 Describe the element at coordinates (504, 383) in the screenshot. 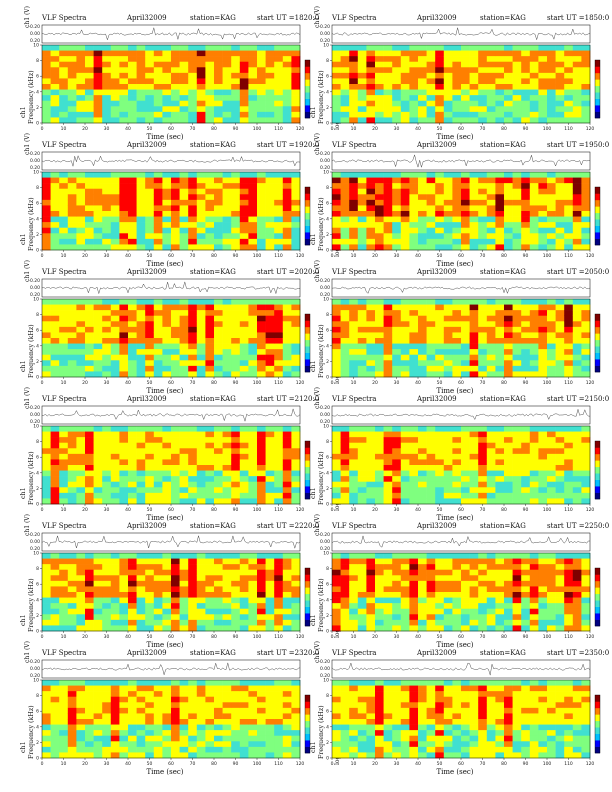

I see `x-tick-label: 80` at that location.